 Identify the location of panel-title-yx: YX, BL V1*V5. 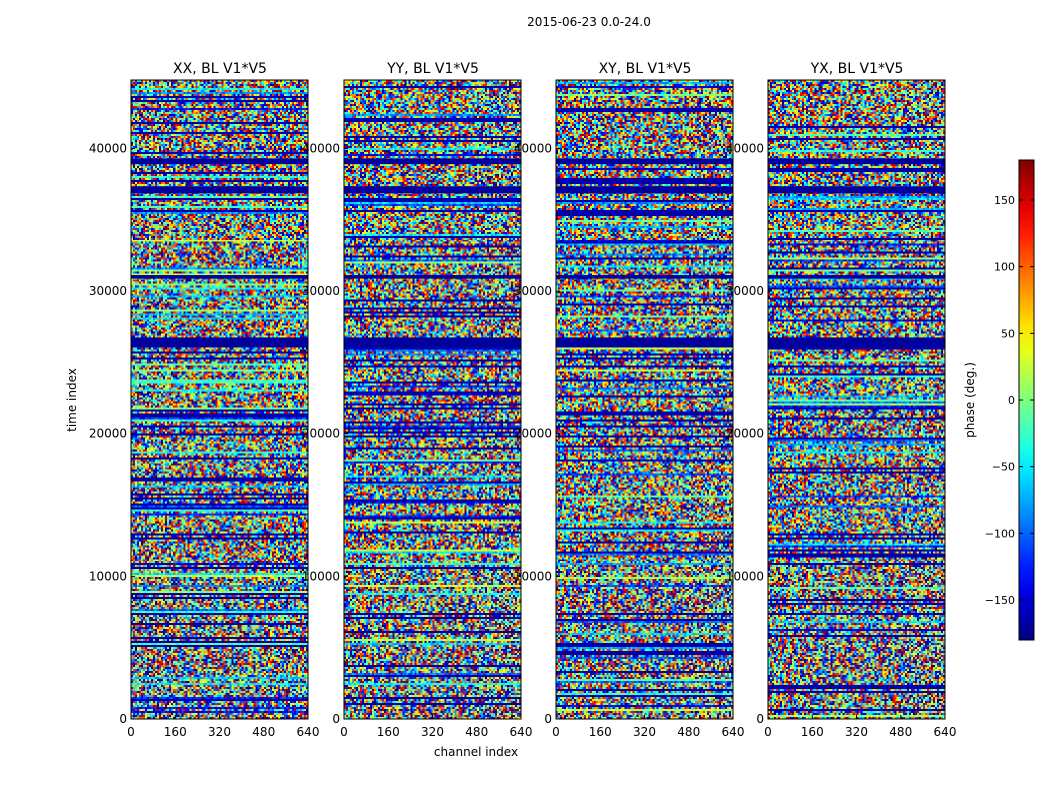
(857, 69).